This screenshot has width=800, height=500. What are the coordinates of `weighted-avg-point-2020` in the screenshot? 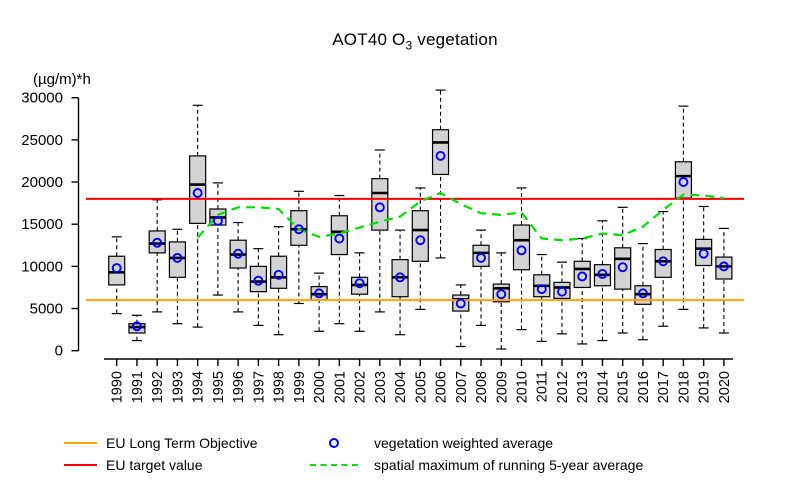 It's located at (723, 266).